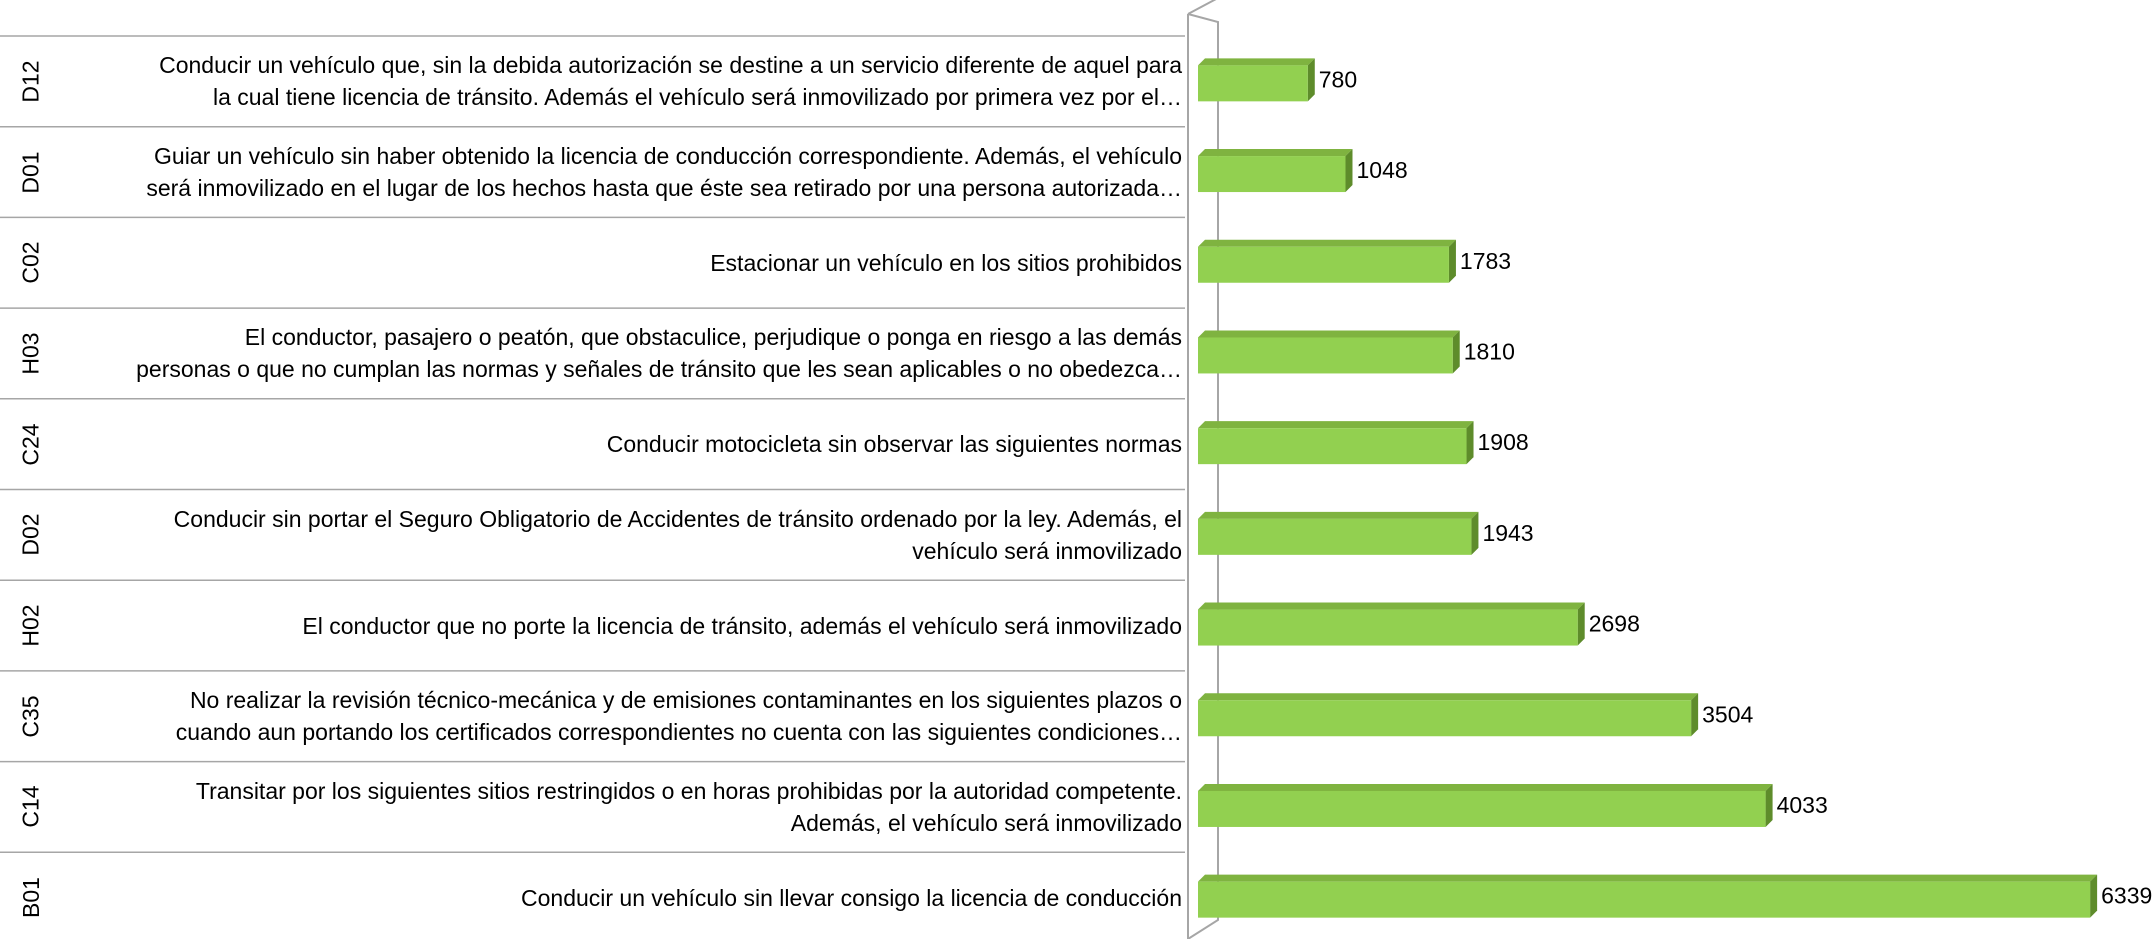  Describe the element at coordinates (1338, 79) in the screenshot. I see `data-label: 780` at that location.